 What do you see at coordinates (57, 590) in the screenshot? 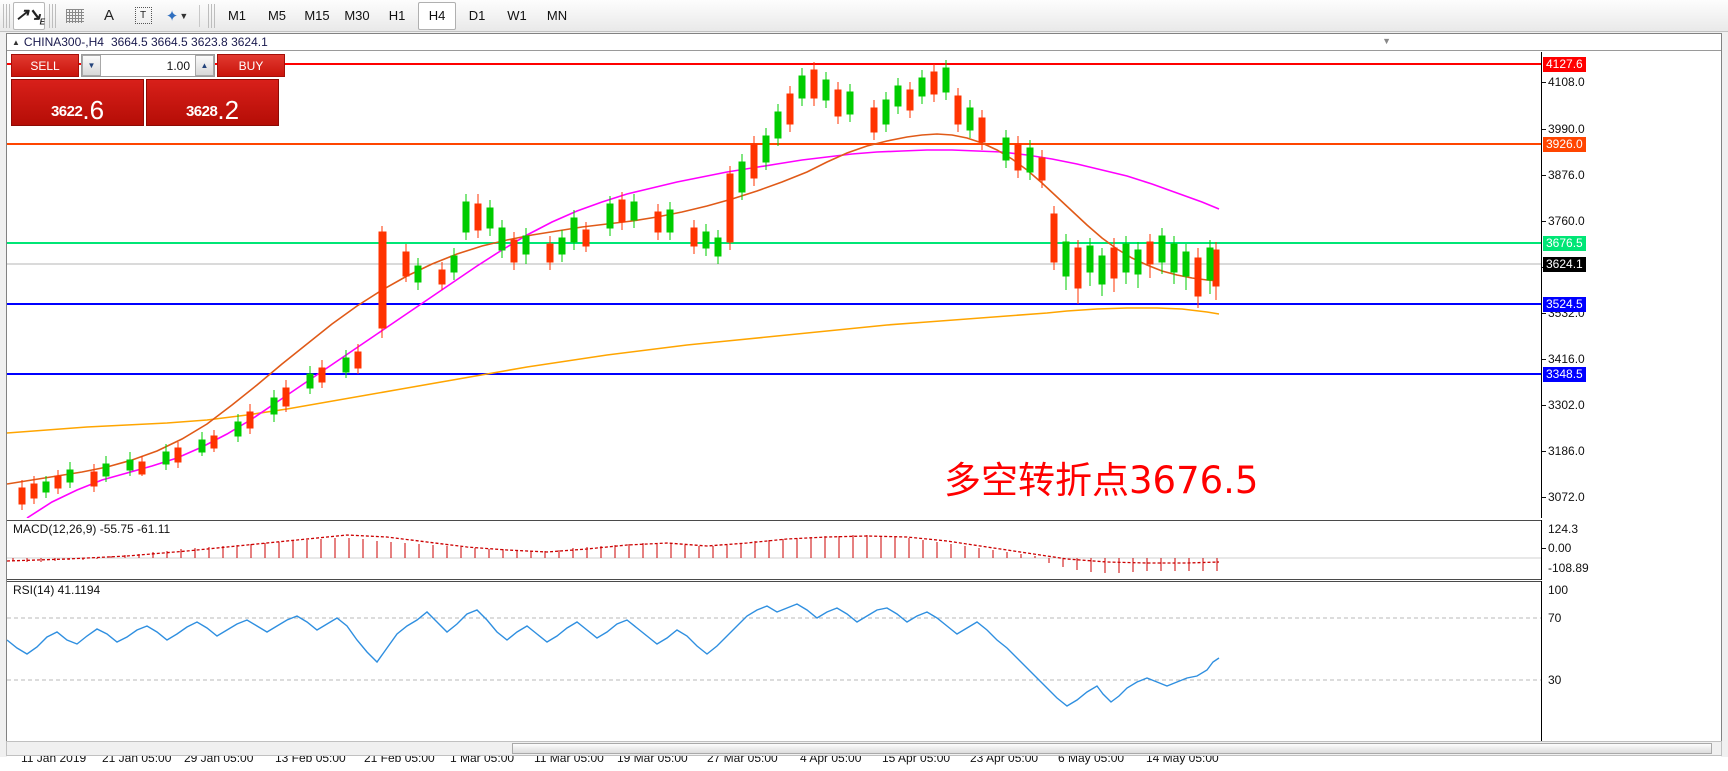
I see `rsi-label: RSI(14) 41.1194` at bounding box center [57, 590].